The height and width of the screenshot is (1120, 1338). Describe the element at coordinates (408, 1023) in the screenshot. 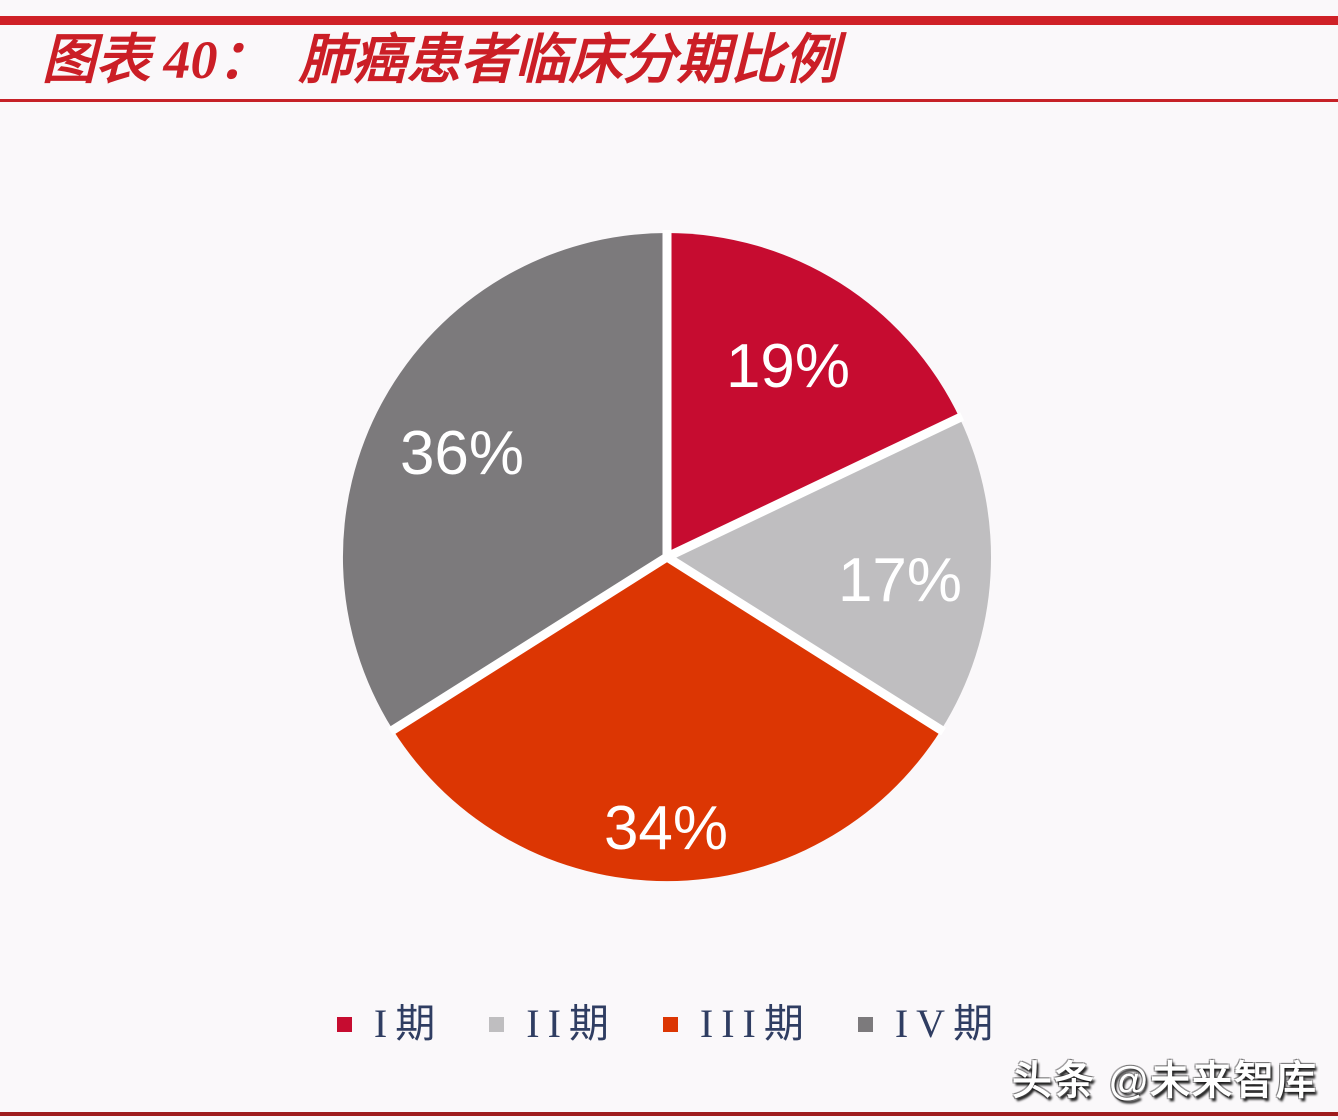

I see `legend-label-1: I期` at that location.